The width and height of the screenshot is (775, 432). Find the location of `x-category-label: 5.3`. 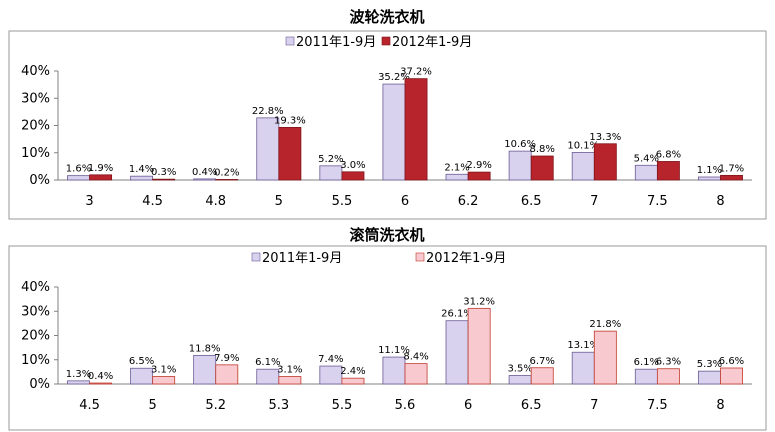

x-category-label: 5.3 is located at coordinates (278, 405).